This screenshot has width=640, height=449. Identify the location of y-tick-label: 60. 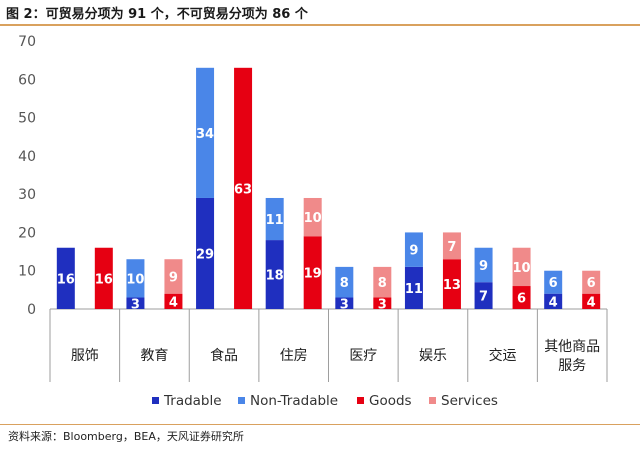
(27, 80).